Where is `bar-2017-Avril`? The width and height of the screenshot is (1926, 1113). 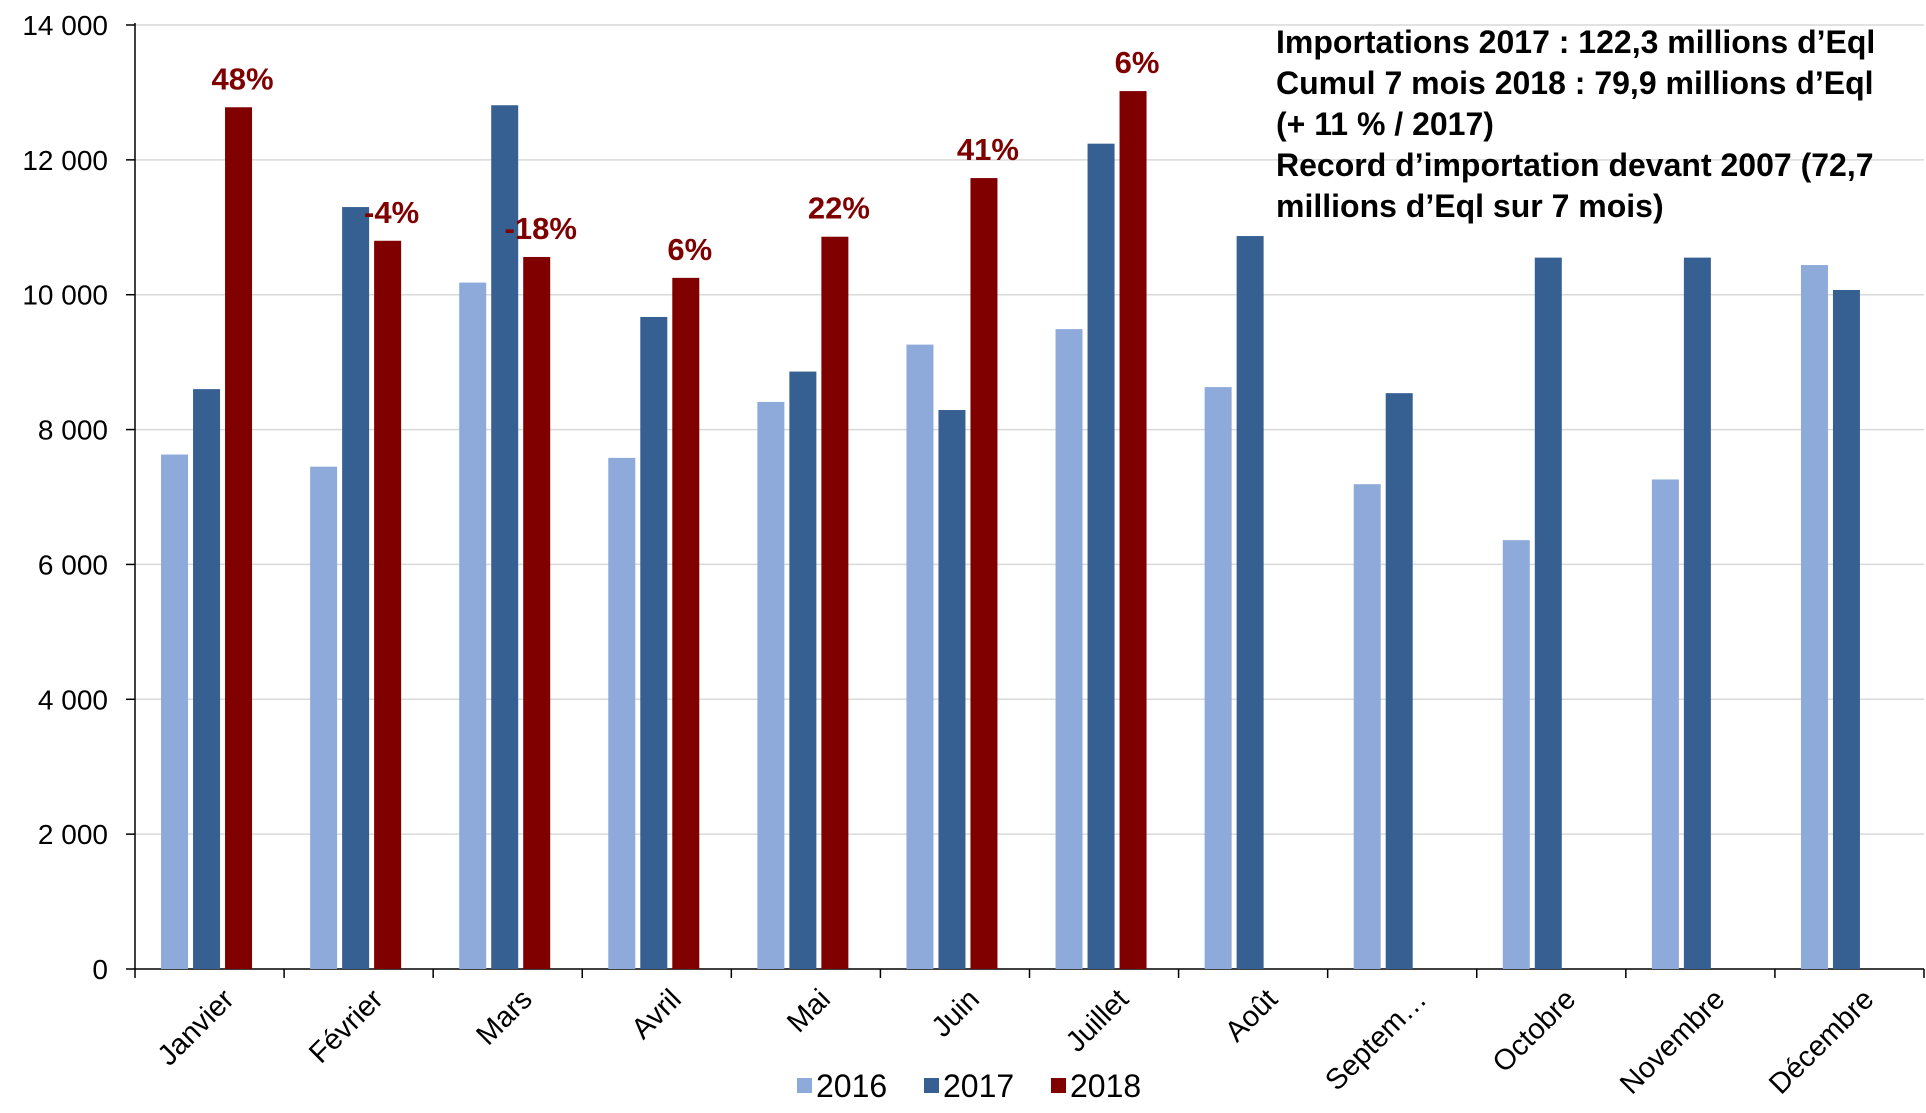
bar-2017-Avril is located at coordinates (654, 643).